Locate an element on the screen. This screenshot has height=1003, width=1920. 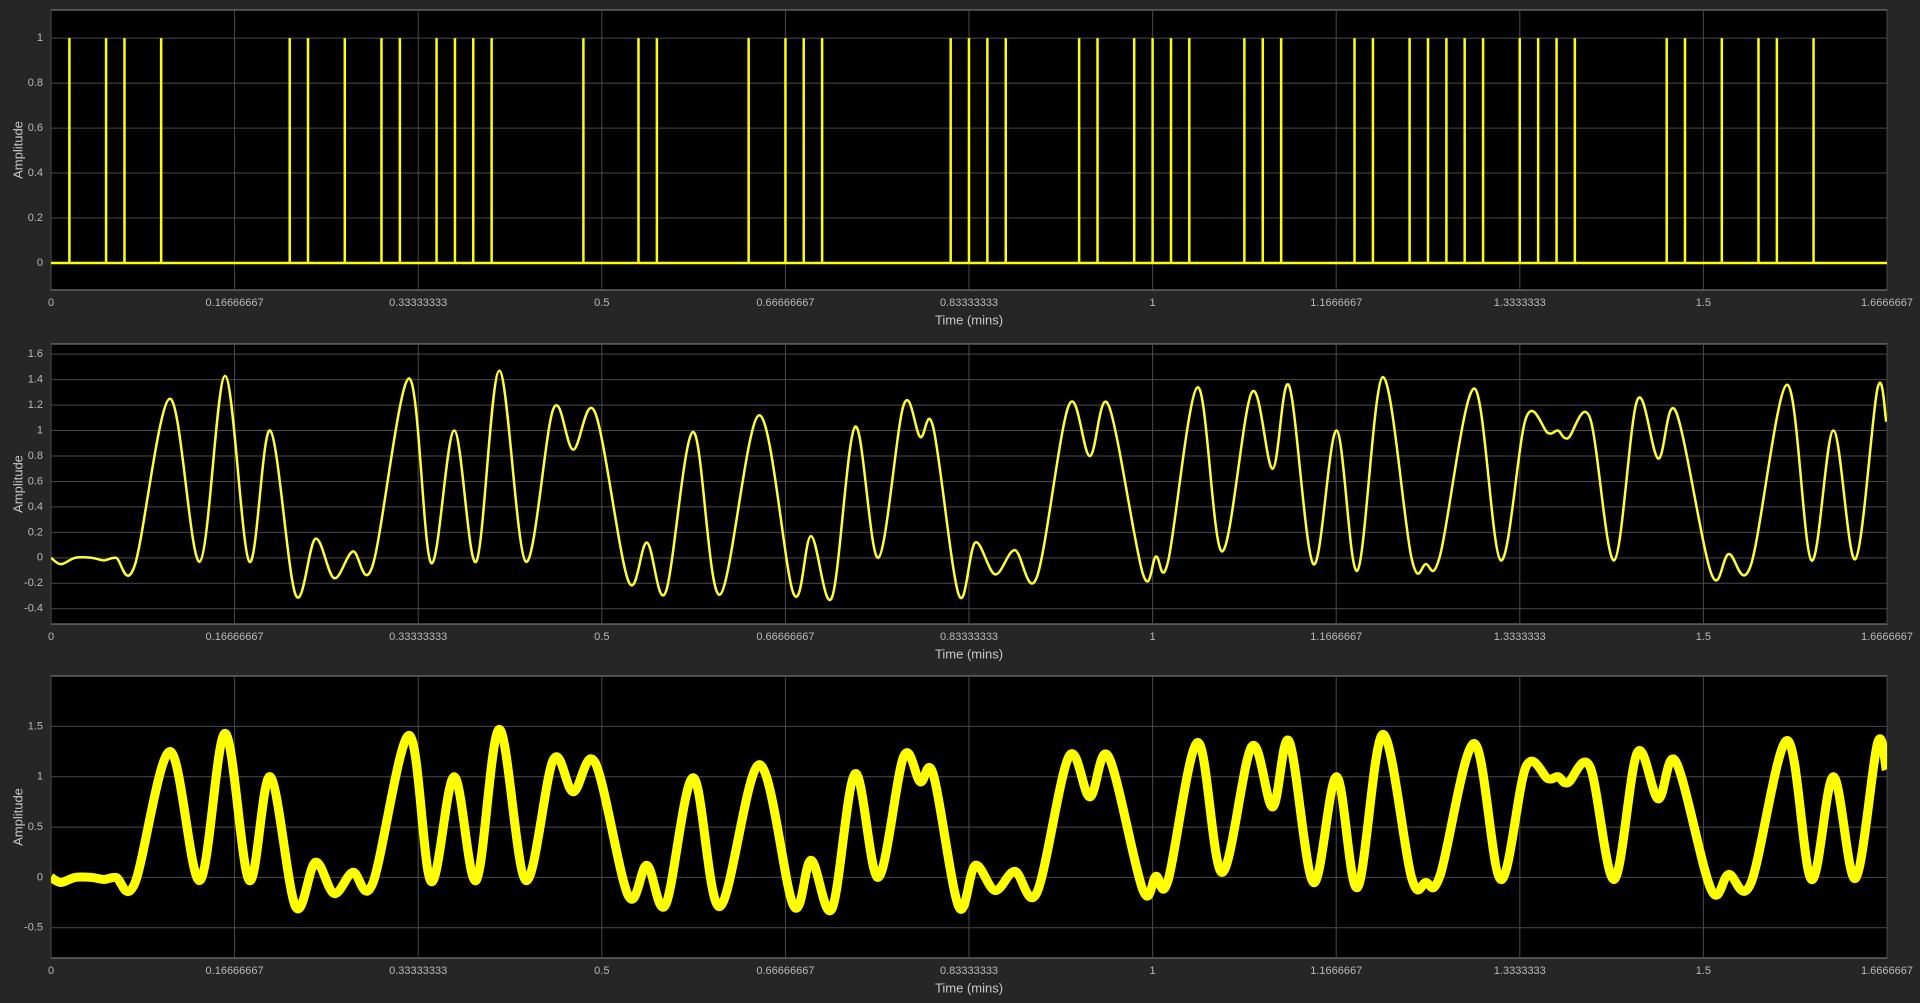
y-tick-label: 1.5 is located at coordinates (35, 726).